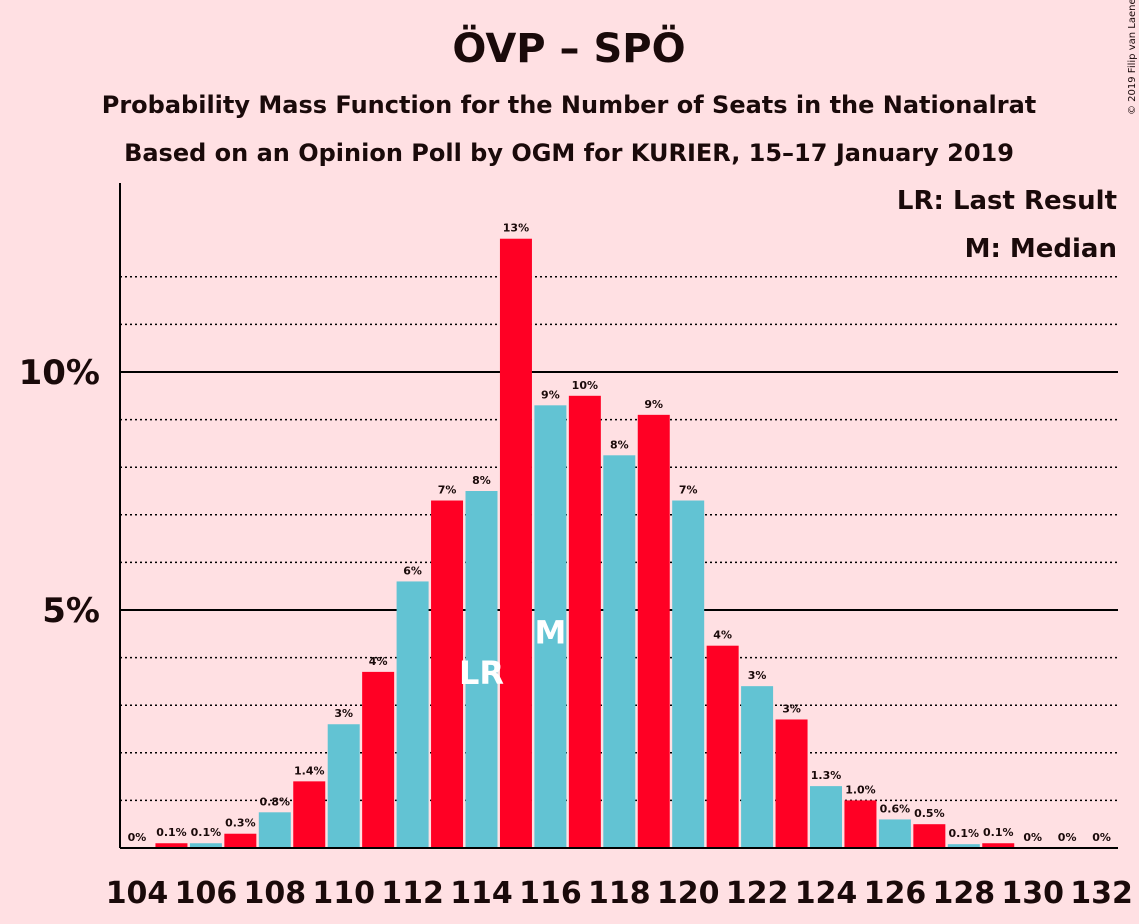 This screenshot has width=1139, height=924. Describe the element at coordinates (274, 893) in the screenshot. I see `x-tick-108: 108` at that location.